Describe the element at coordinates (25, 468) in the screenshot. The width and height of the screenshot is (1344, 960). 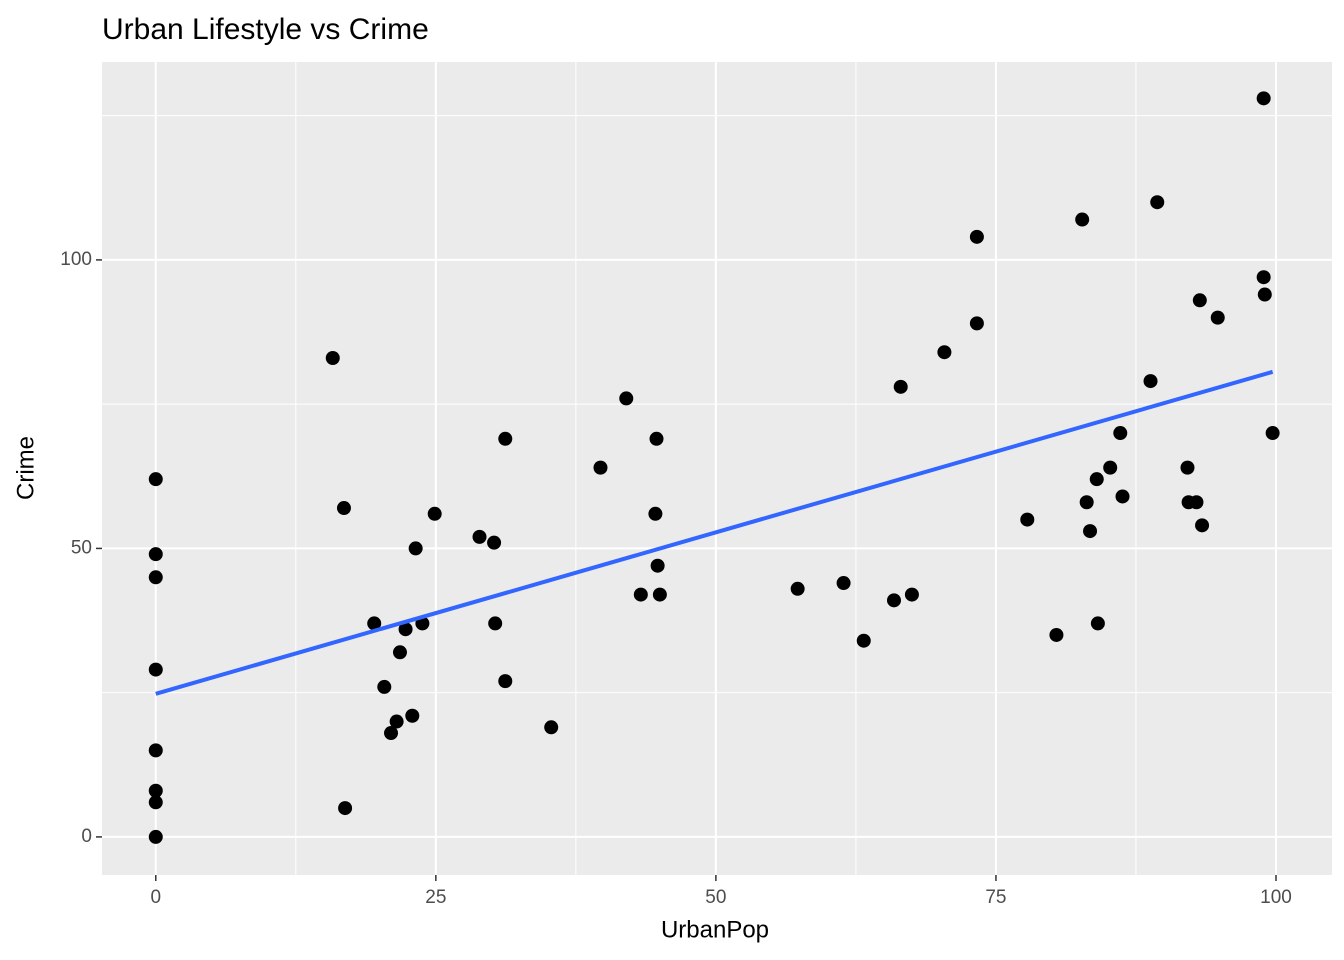
I see `y-axis-title: Crime` at that location.